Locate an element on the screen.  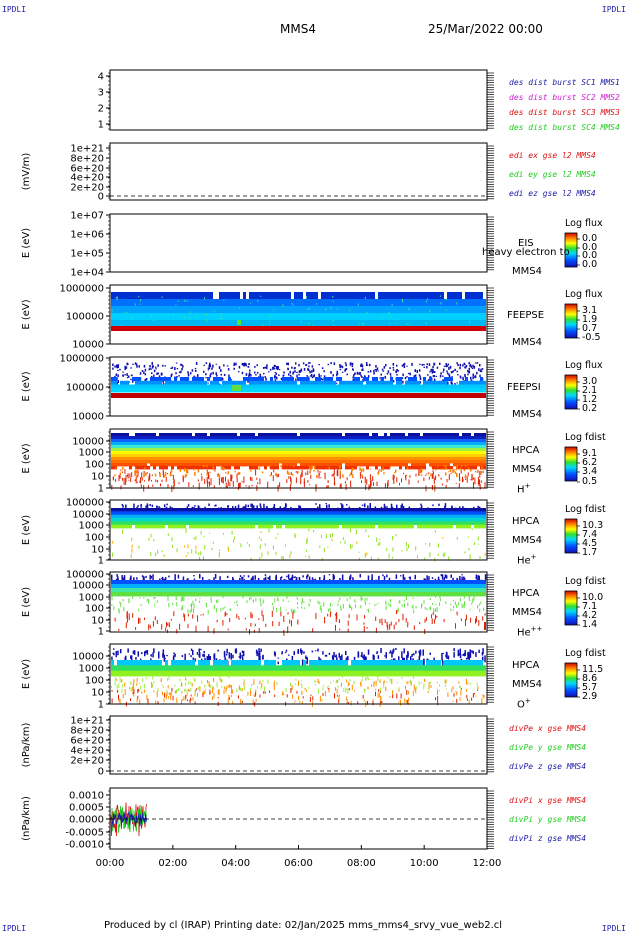
y-tick-label: 100000 is located at coordinates (85, 388).